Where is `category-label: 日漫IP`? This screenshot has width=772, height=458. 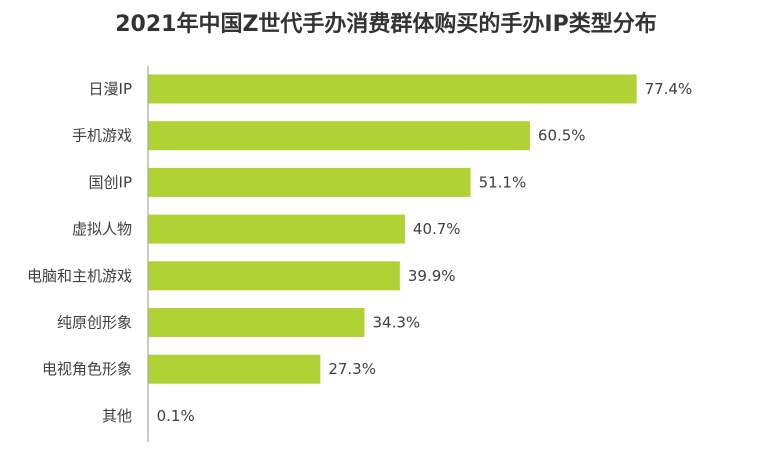
category-label: 日漫IP is located at coordinates (110, 89).